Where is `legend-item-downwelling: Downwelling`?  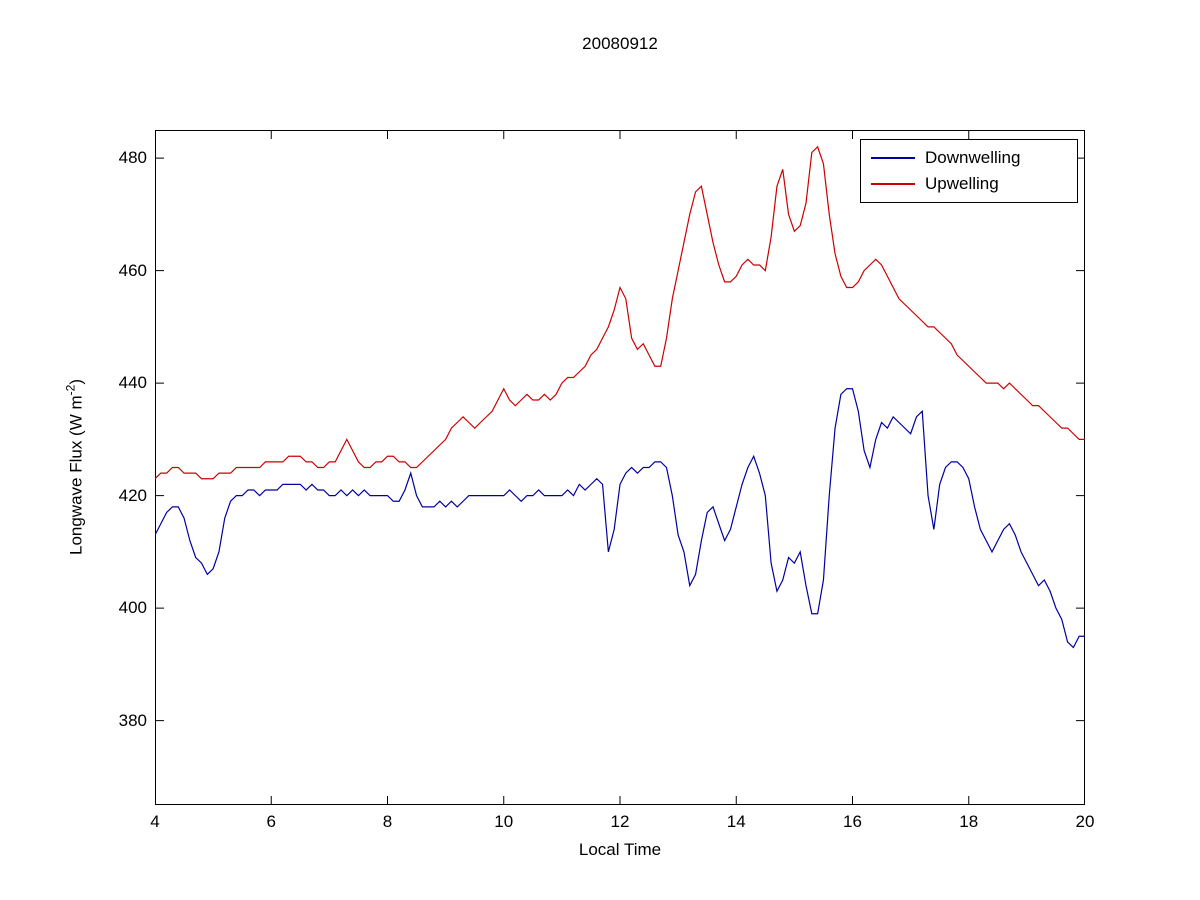 legend-item-downwelling: Downwelling is located at coordinates (969, 158).